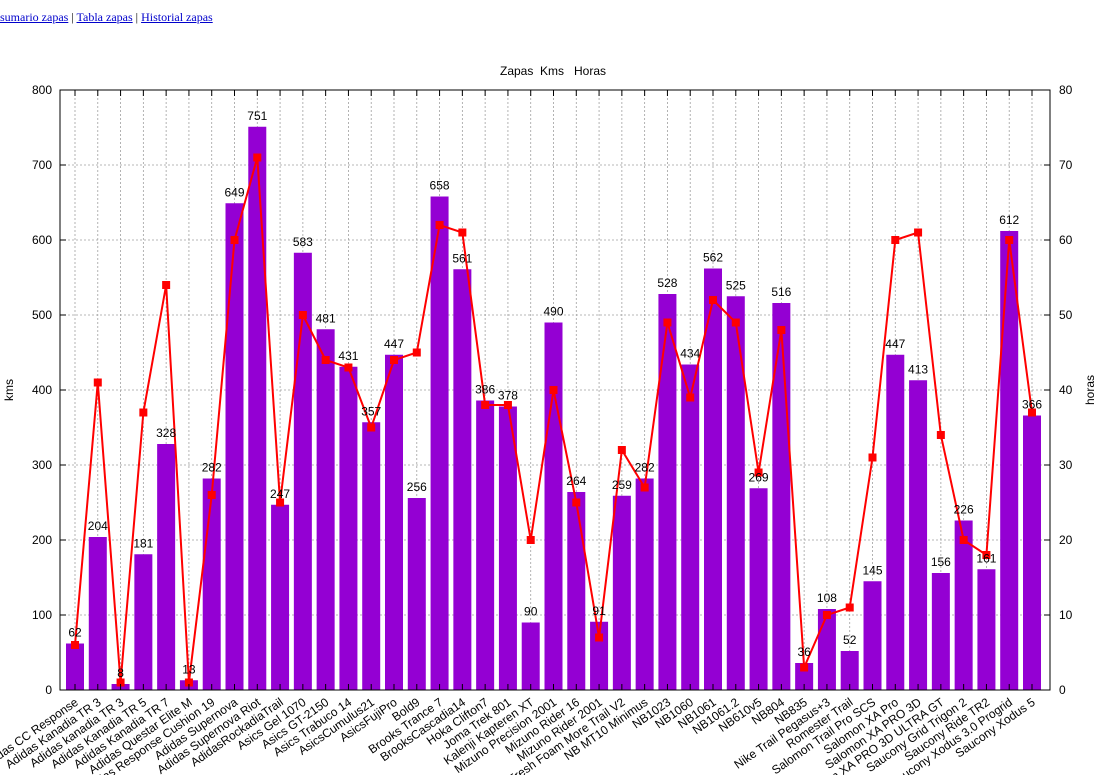  I want to click on y-tick-label: 800, so click(42, 90).